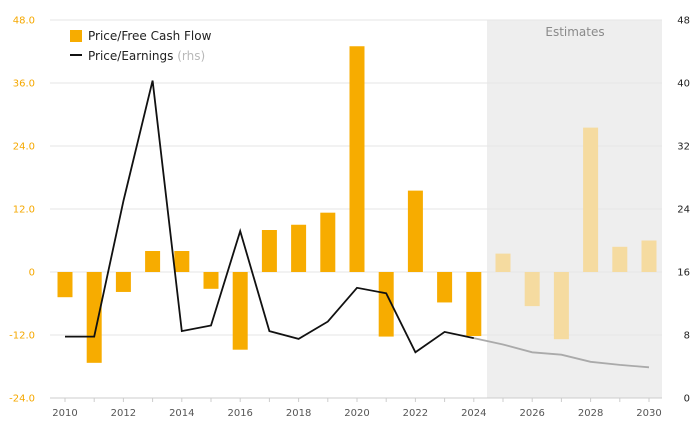 This screenshot has height=433, width=700. I want to click on y-right-tick-label: 24, so click(683, 210).